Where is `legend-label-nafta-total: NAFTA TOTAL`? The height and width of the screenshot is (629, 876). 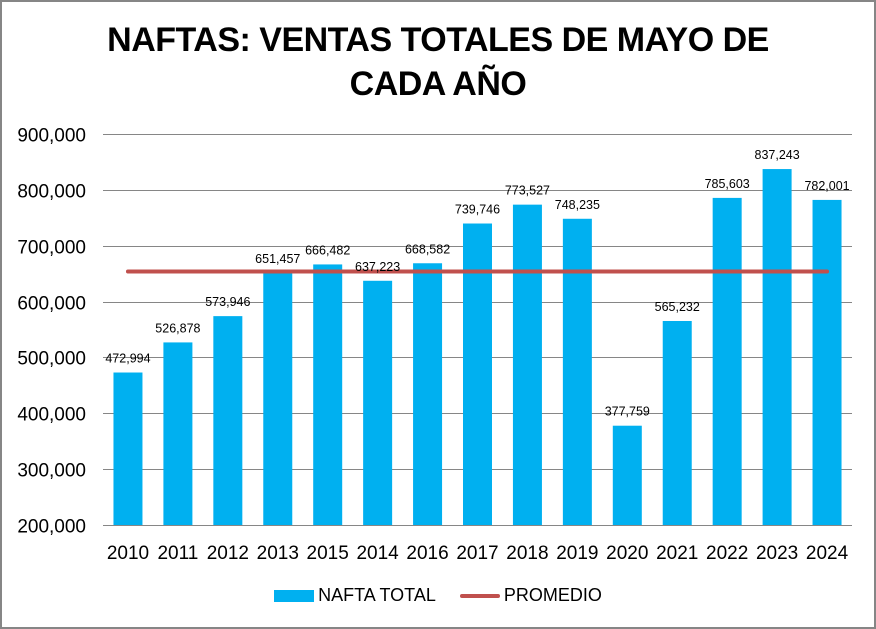 legend-label-nafta-total: NAFTA TOTAL is located at coordinates (377, 595).